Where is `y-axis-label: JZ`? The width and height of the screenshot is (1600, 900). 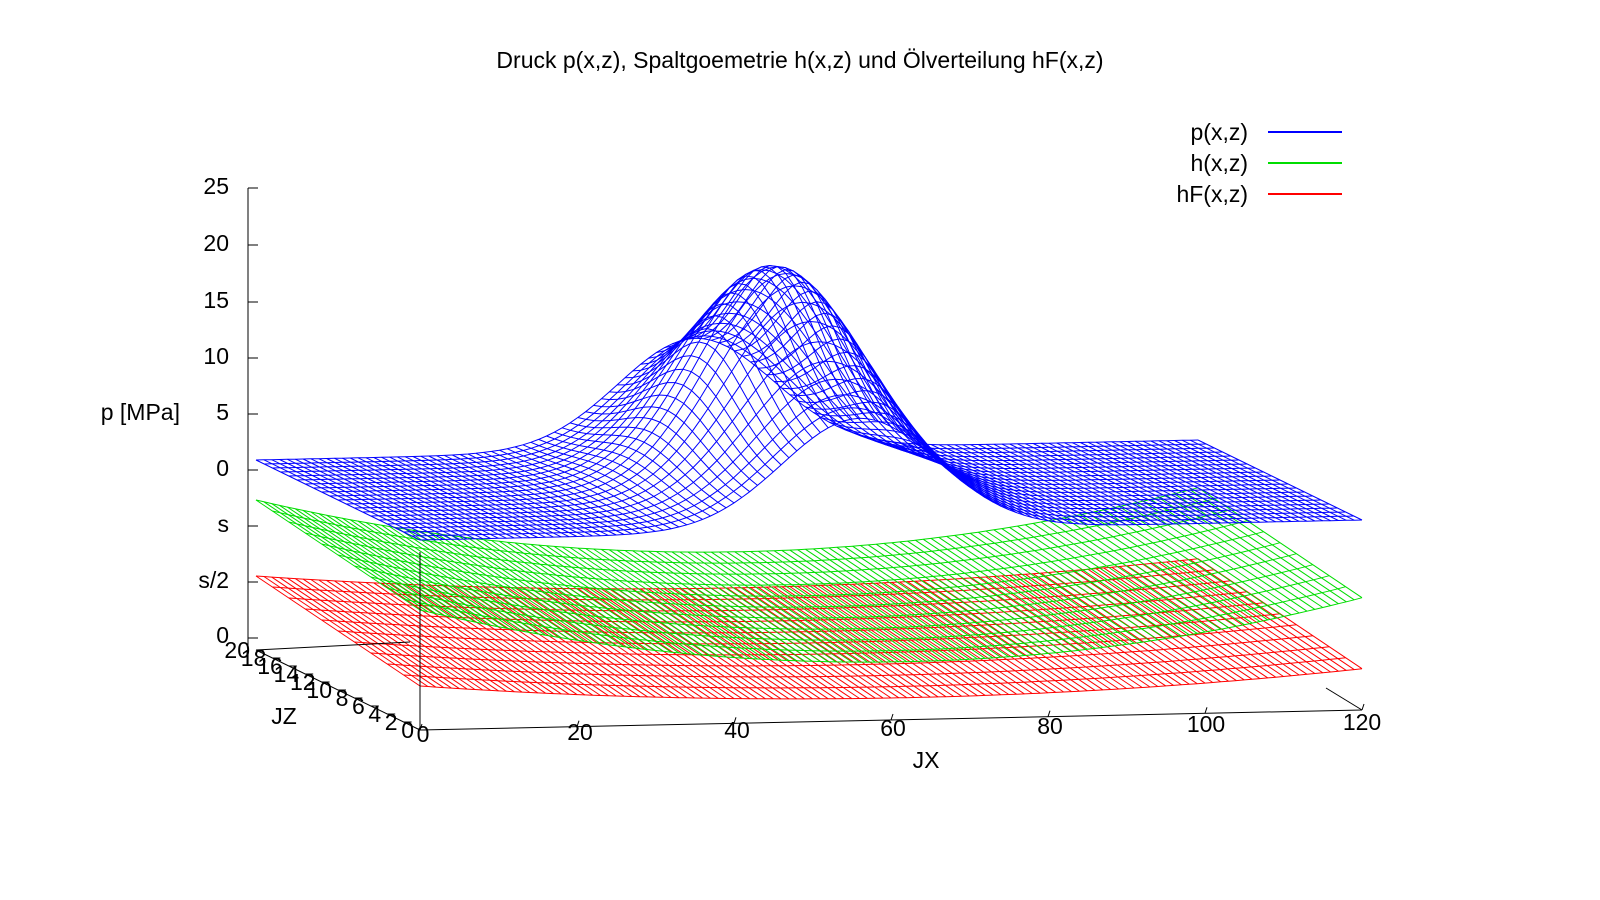
y-axis-label: JZ is located at coordinates (284, 716).